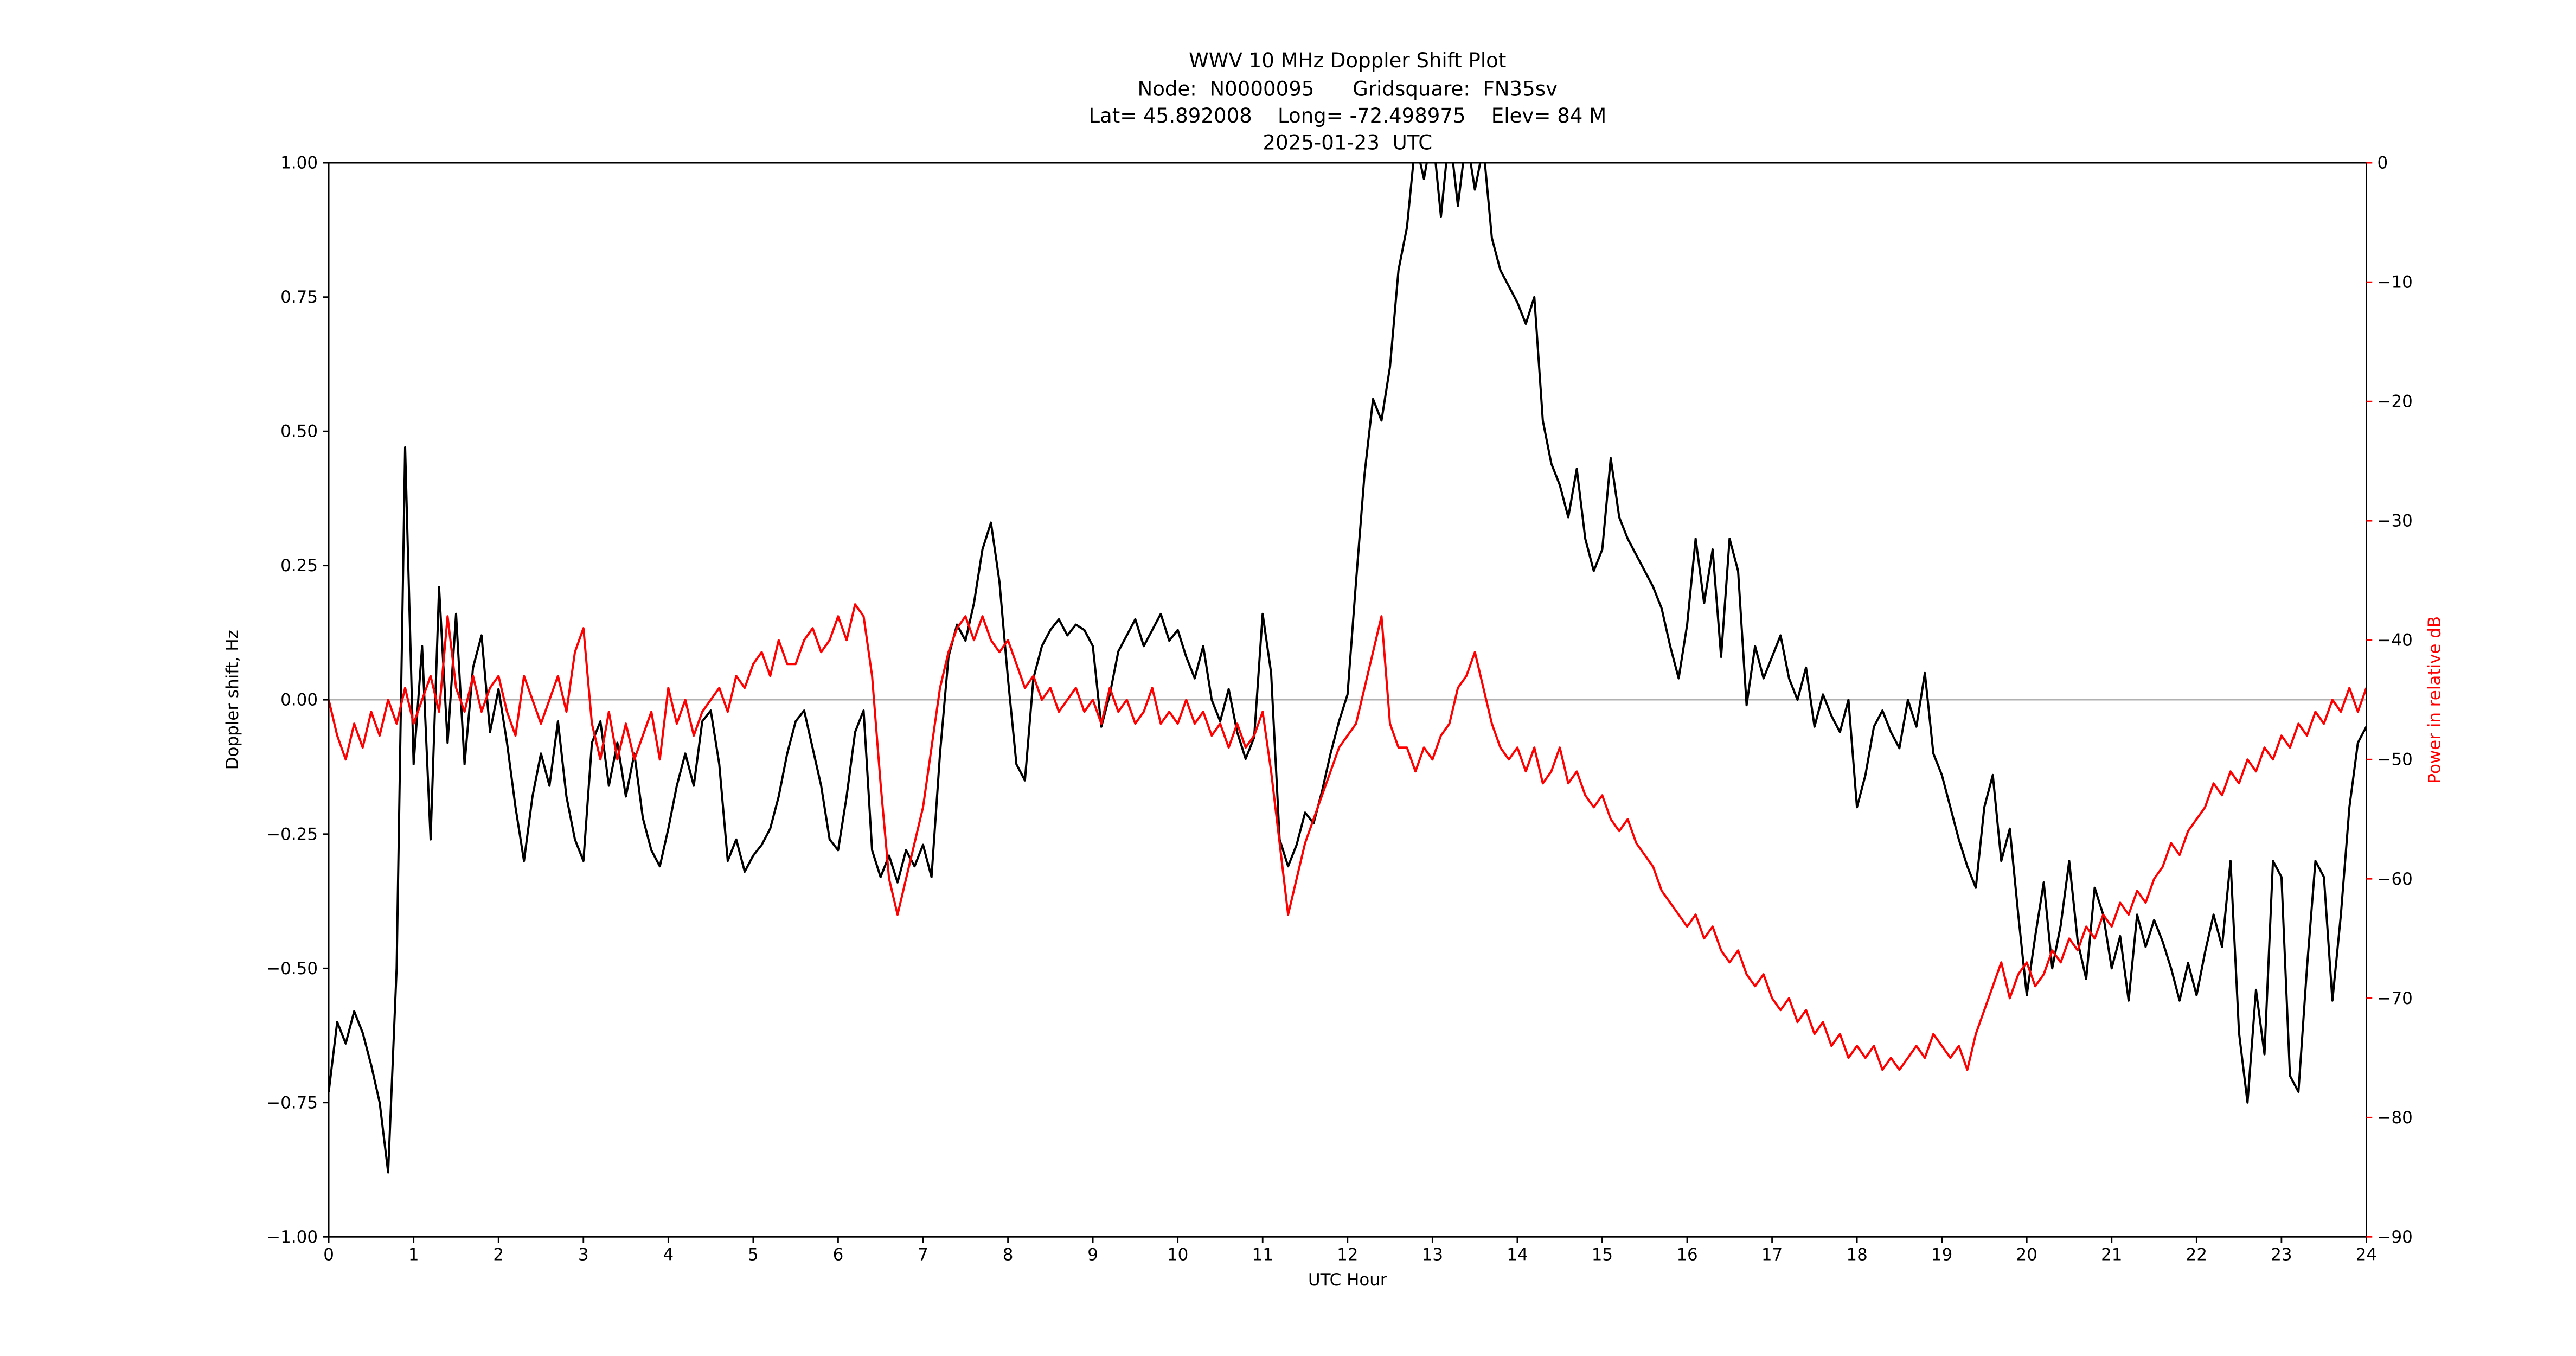 This screenshot has width=2576, height=1356. I want to click on right-tick-label: −50, so click(2395, 760).